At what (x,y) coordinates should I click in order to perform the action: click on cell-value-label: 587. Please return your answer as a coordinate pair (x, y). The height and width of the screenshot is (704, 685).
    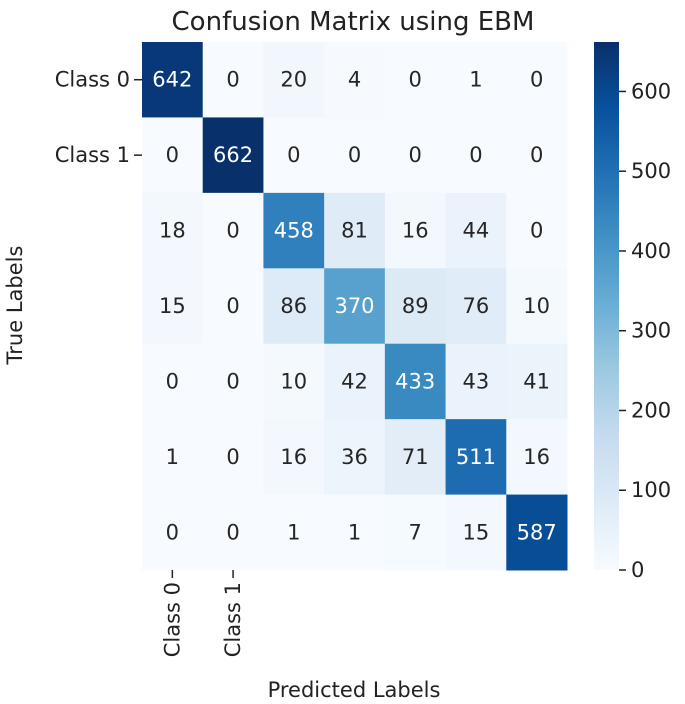
    Looking at the image, I should click on (537, 532).